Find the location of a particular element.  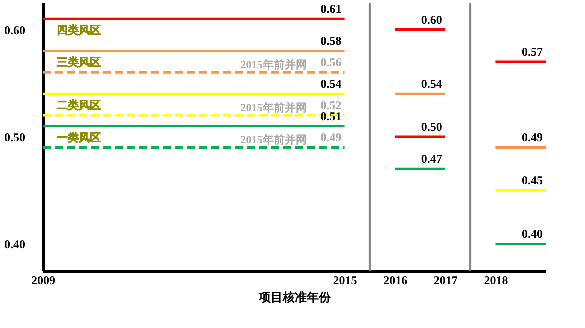

data-label: 0.57 is located at coordinates (532, 51).